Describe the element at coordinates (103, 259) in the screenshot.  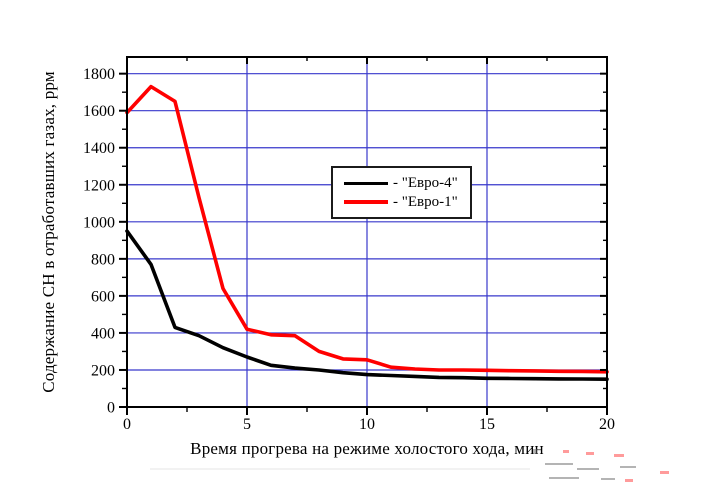
I see `y-tick-label: 800` at that location.